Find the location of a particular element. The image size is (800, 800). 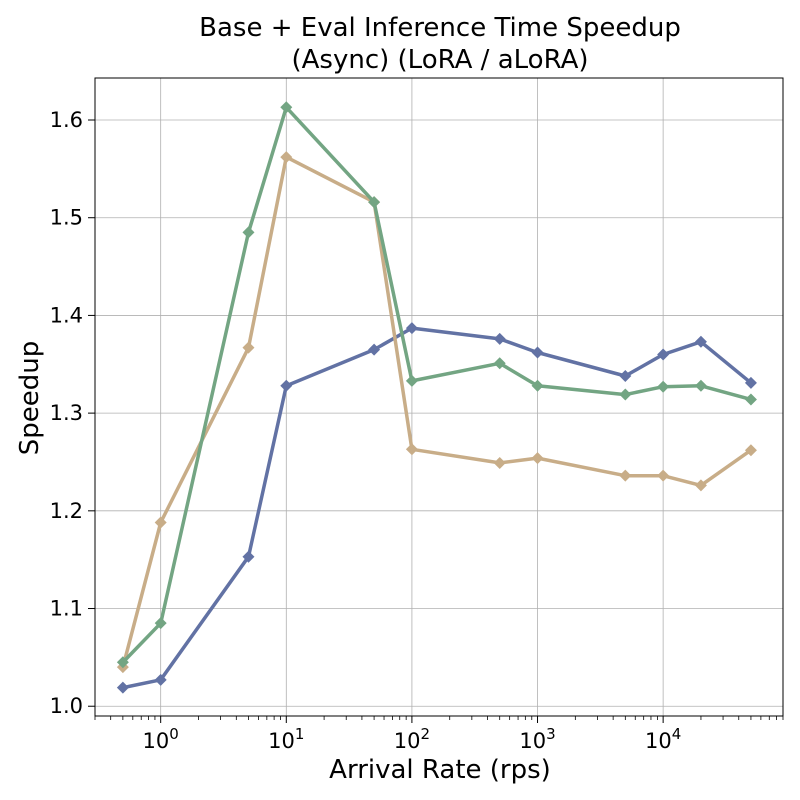

y-tick-label: 1.4 is located at coordinates (66, 315).